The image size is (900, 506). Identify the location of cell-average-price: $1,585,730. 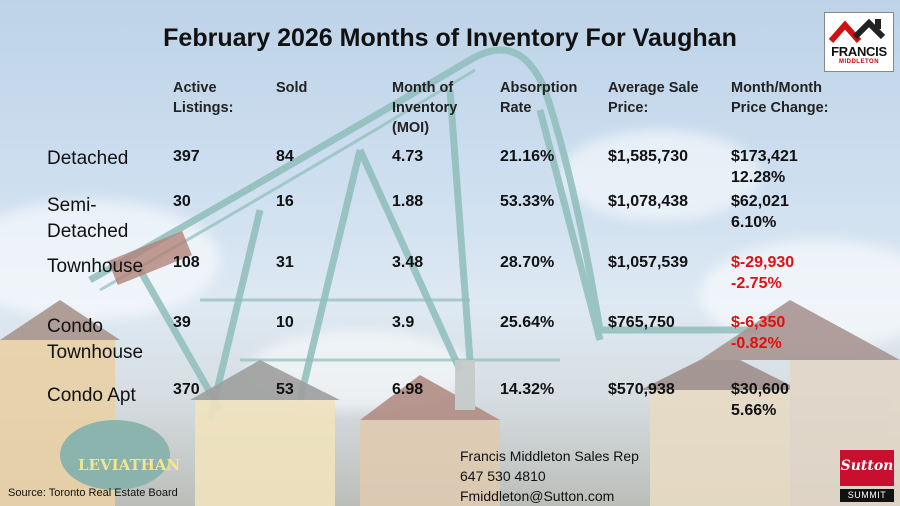
(648, 156).